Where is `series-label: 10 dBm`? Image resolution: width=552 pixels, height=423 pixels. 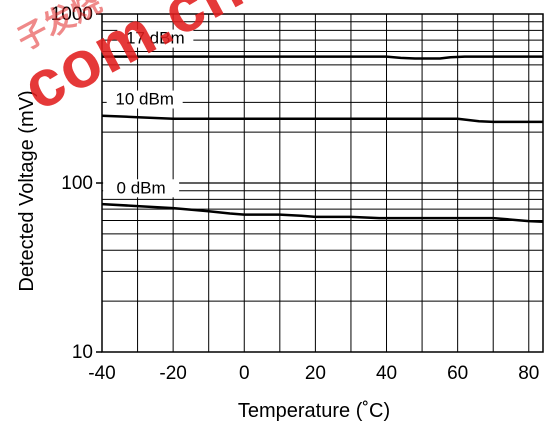 series-label: 10 dBm is located at coordinates (144, 99).